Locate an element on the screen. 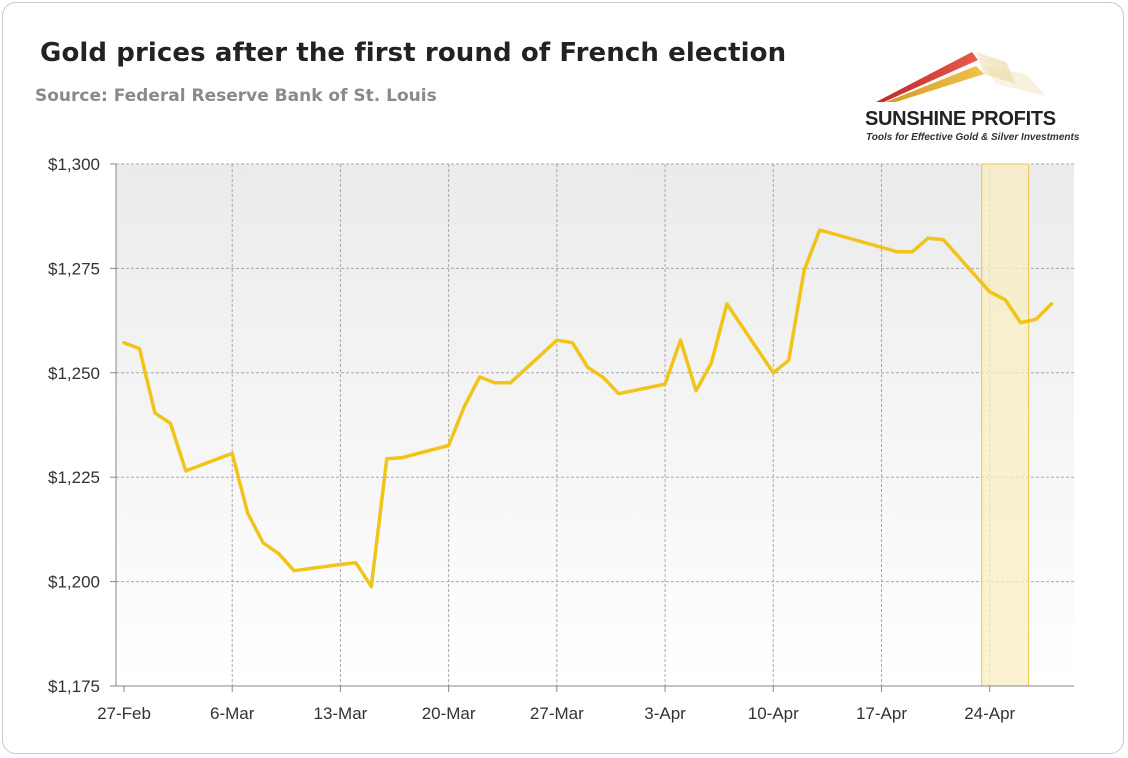 This screenshot has height=758, width=1128. x-tick-label: 27-Feb is located at coordinates (124, 713).